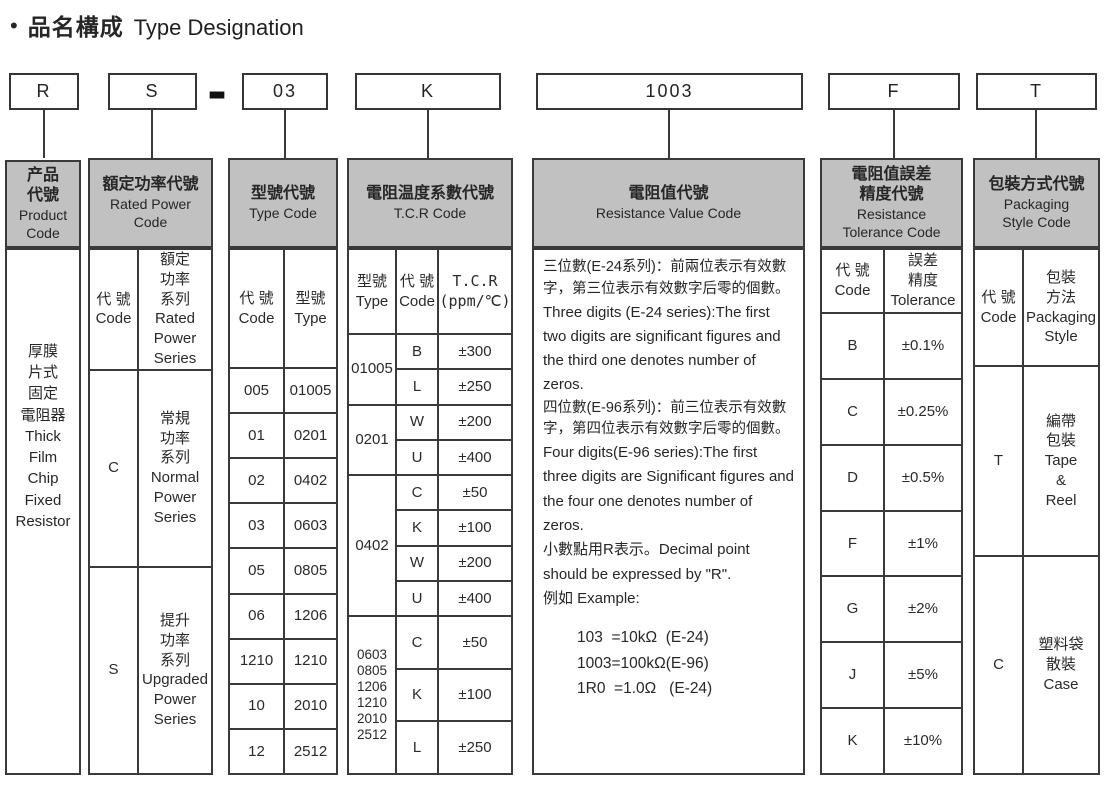  What do you see at coordinates (175, 468) in the screenshot?
I see `power-series-cell: 常規 功率 系列 Normal Power Series` at bounding box center [175, 468].